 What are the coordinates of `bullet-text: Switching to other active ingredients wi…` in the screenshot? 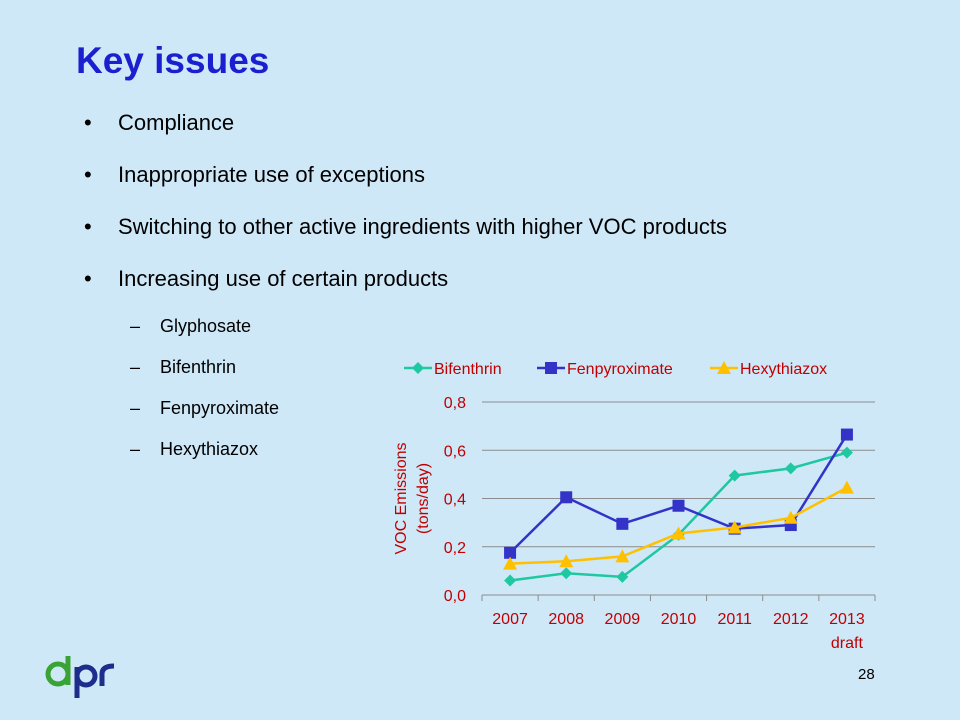 It's located at (422, 226).